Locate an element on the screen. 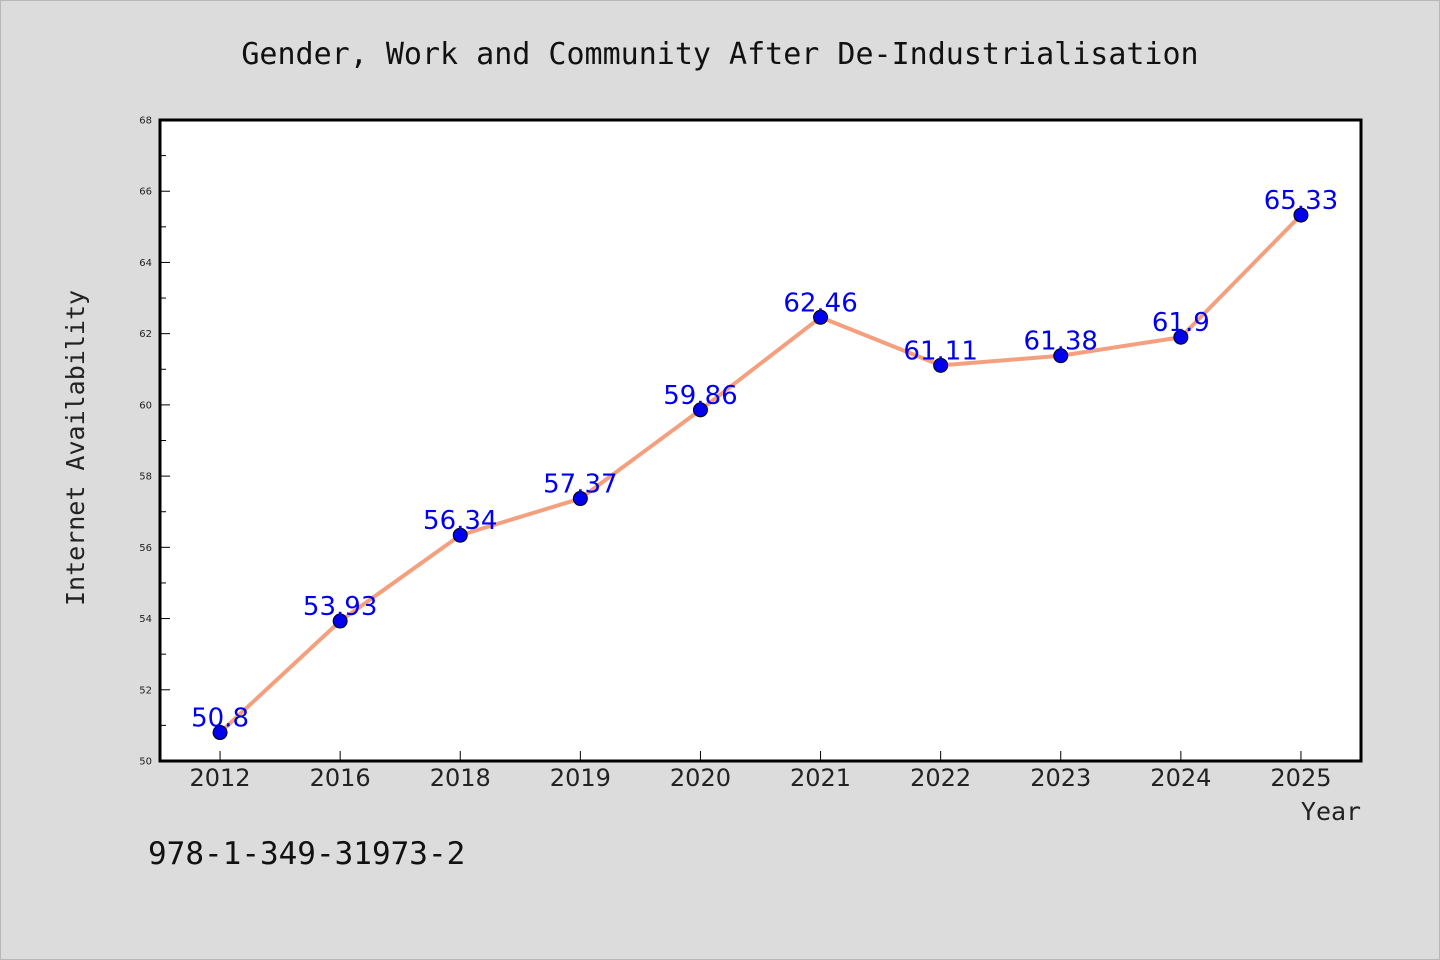 The width and height of the screenshot is (1440, 960). x-tick-label: 2024 is located at coordinates (1180, 778).